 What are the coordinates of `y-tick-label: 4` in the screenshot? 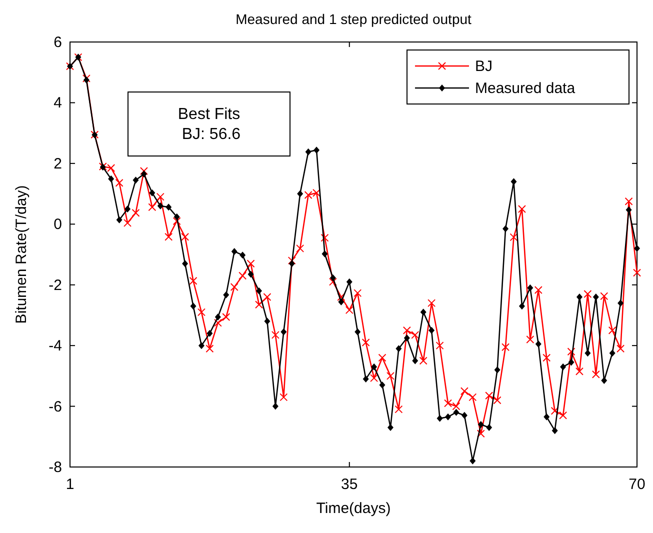 It's located at (58, 103).